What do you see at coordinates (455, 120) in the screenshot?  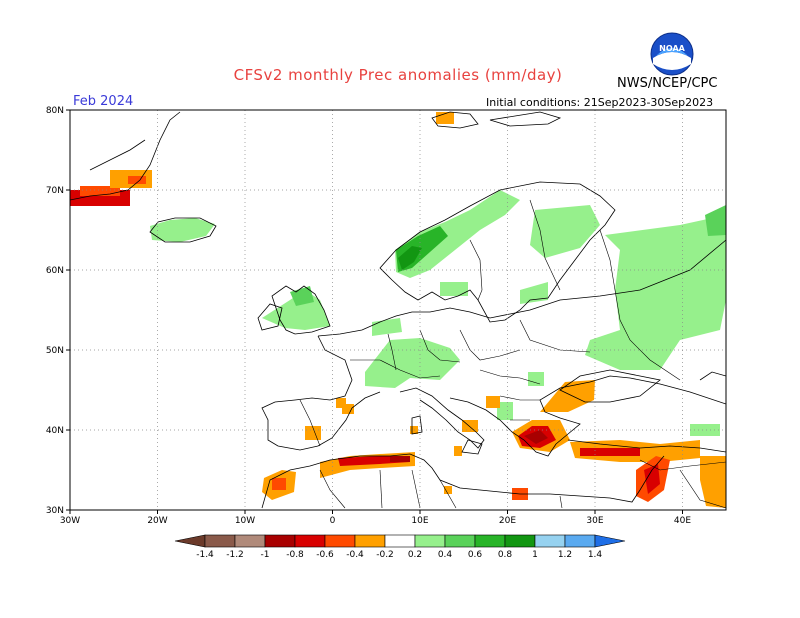 I see `svalbard-coast` at bounding box center [455, 120].